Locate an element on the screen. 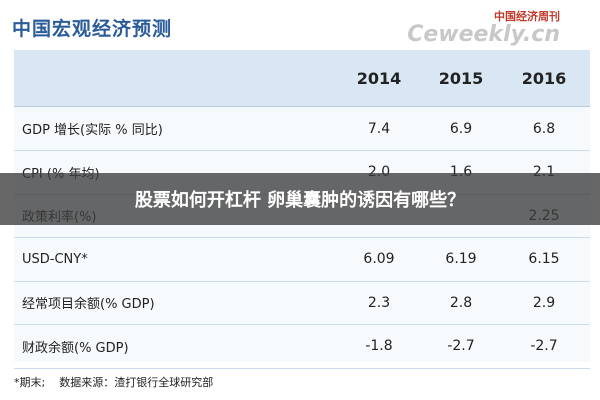  row-label: 经常项目余额(% GDP) is located at coordinates (88, 304).